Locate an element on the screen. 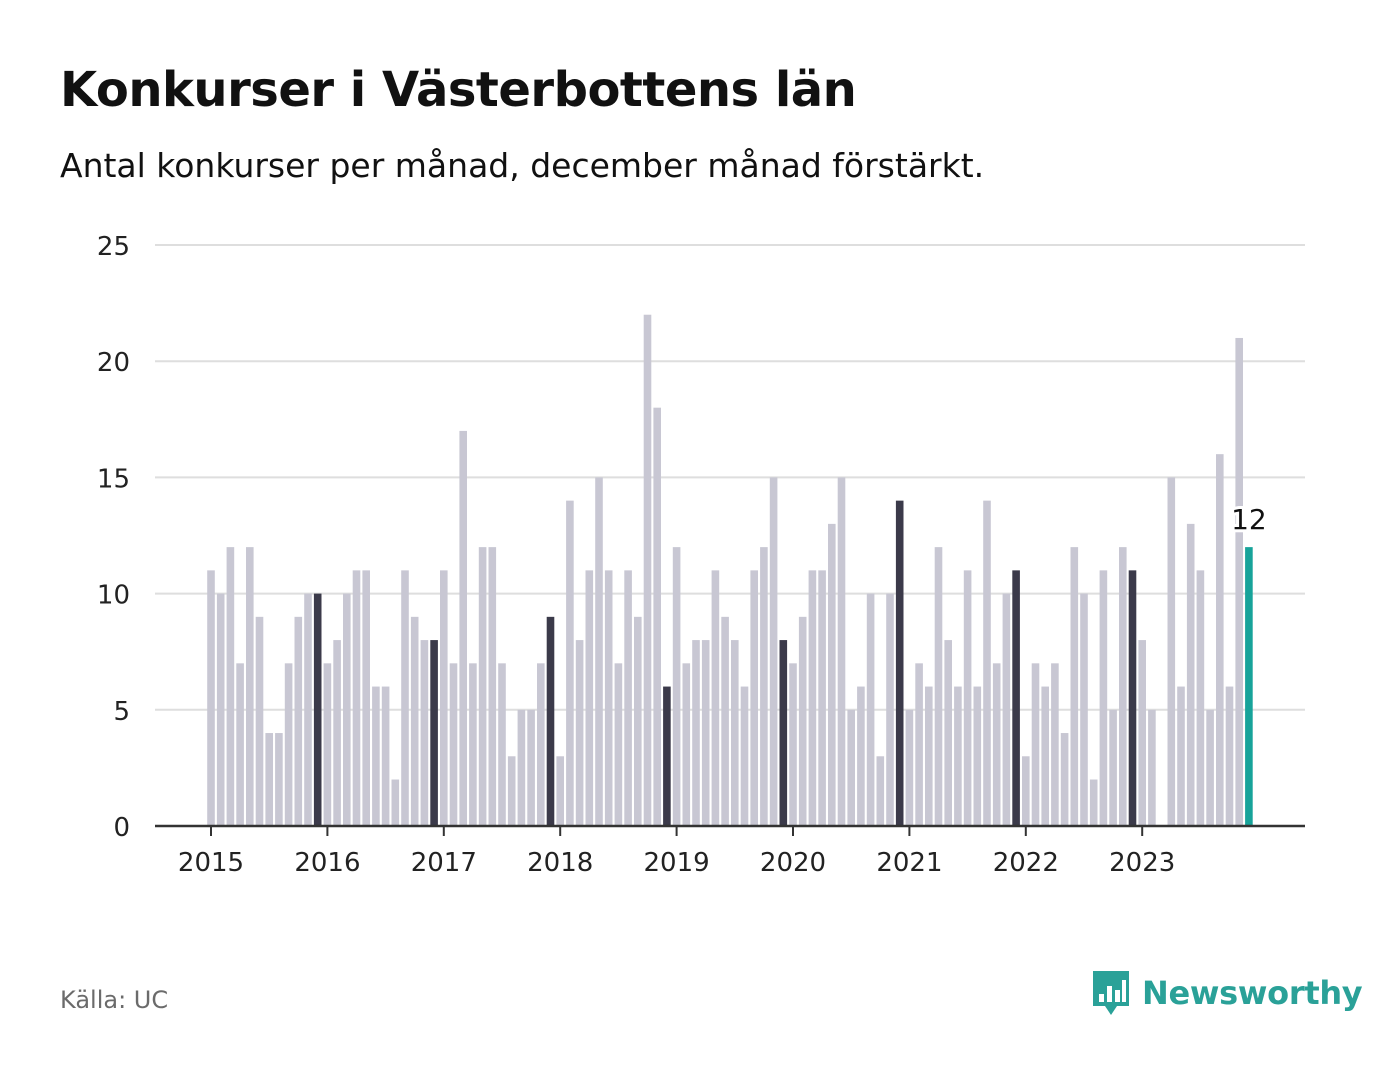  annotations: 12 is located at coordinates (1249, 519).